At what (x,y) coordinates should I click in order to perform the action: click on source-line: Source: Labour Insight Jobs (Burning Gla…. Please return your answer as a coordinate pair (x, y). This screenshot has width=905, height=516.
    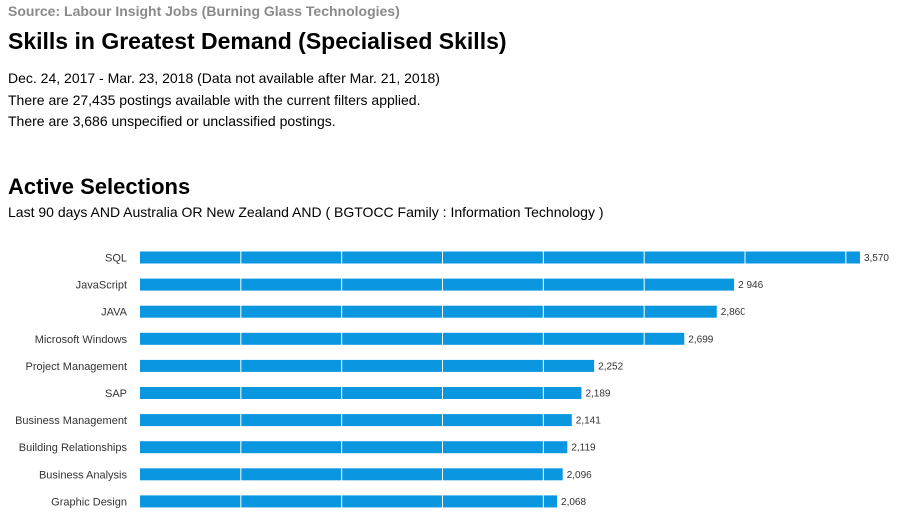
    Looking at the image, I should click on (204, 11).